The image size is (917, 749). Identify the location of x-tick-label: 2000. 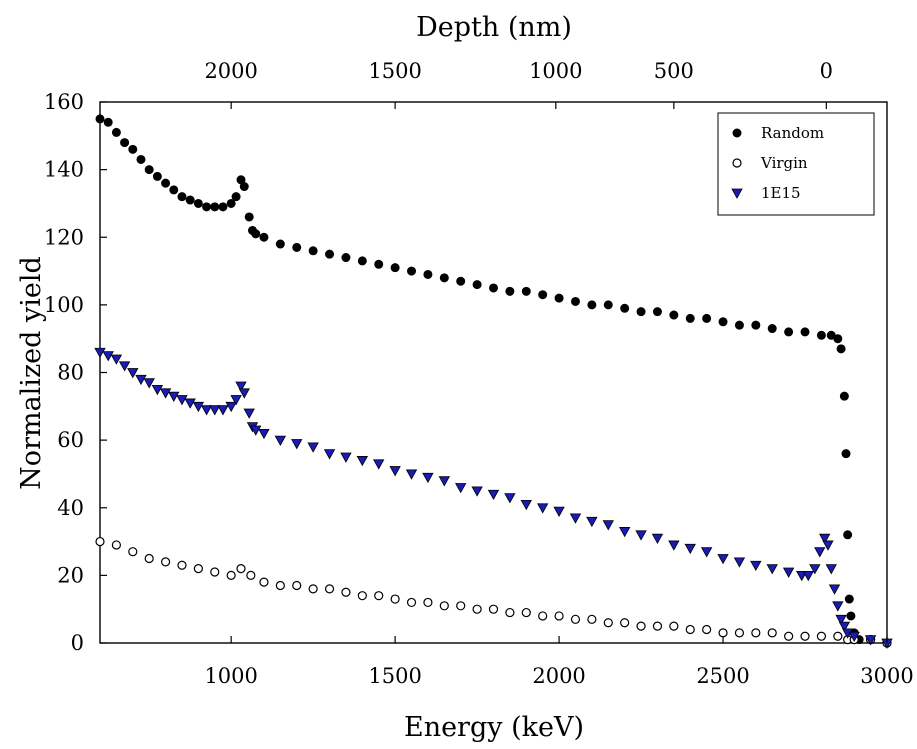
(558, 676).